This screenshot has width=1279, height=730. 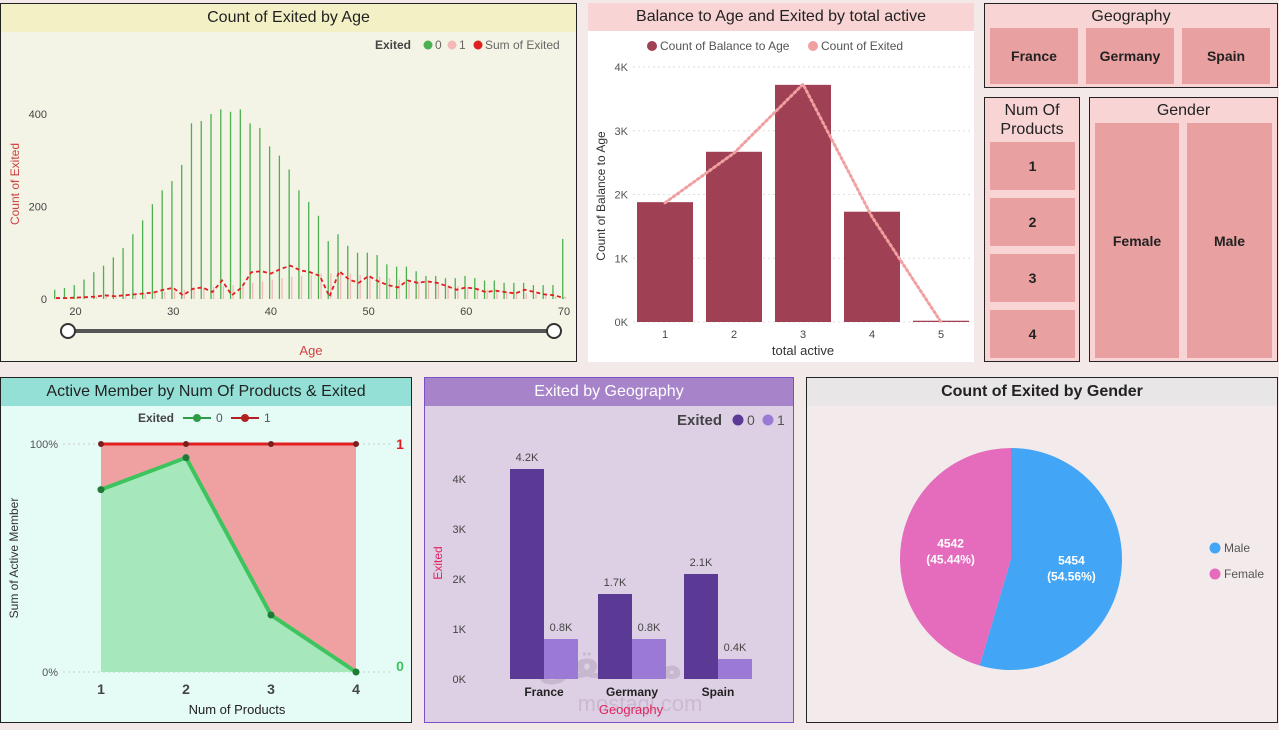 I want to click on x-axis-label: Geography, so click(x=631, y=709).